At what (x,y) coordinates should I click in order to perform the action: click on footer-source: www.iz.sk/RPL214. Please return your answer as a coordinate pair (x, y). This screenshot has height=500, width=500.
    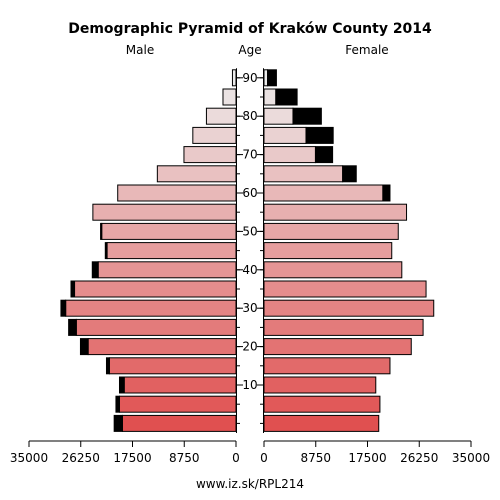
    Looking at the image, I should click on (250, 484).